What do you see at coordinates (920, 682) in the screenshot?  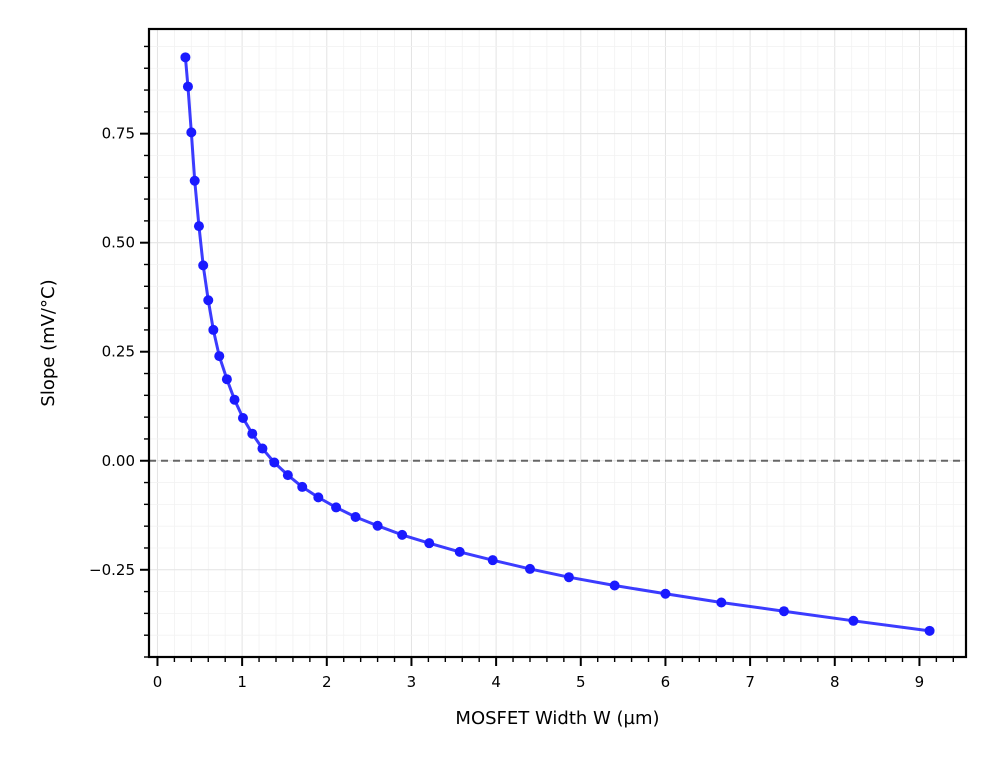 I see `x-tick-label: 9` at bounding box center [920, 682].